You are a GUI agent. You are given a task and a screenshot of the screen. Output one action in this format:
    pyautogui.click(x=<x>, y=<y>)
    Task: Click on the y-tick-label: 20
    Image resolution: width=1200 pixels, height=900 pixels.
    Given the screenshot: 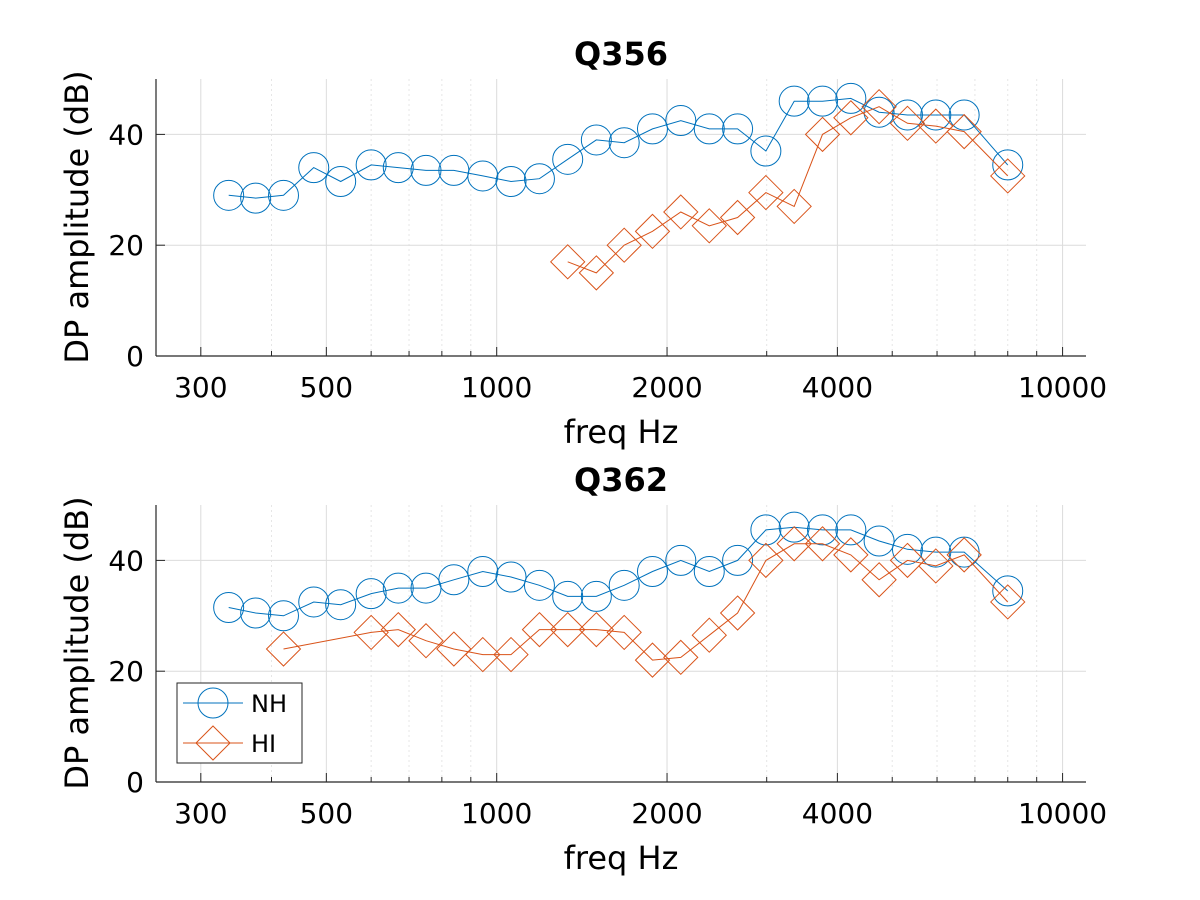 What is the action you would take?
    pyautogui.click(x=126, y=671)
    